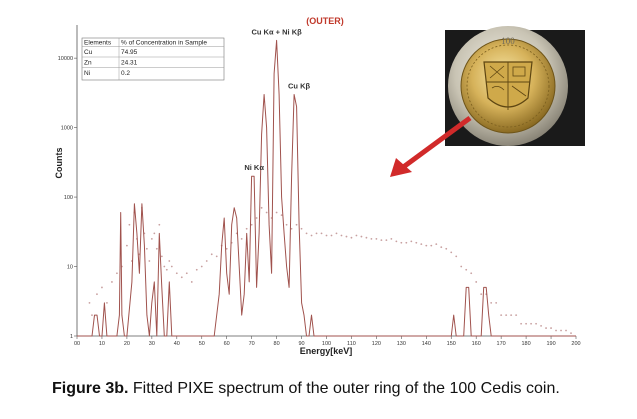 The height and width of the screenshot is (419, 637). What do you see at coordinates (67, 129) in the screenshot?
I see `y-tick-label: 1000` at bounding box center [67, 129].